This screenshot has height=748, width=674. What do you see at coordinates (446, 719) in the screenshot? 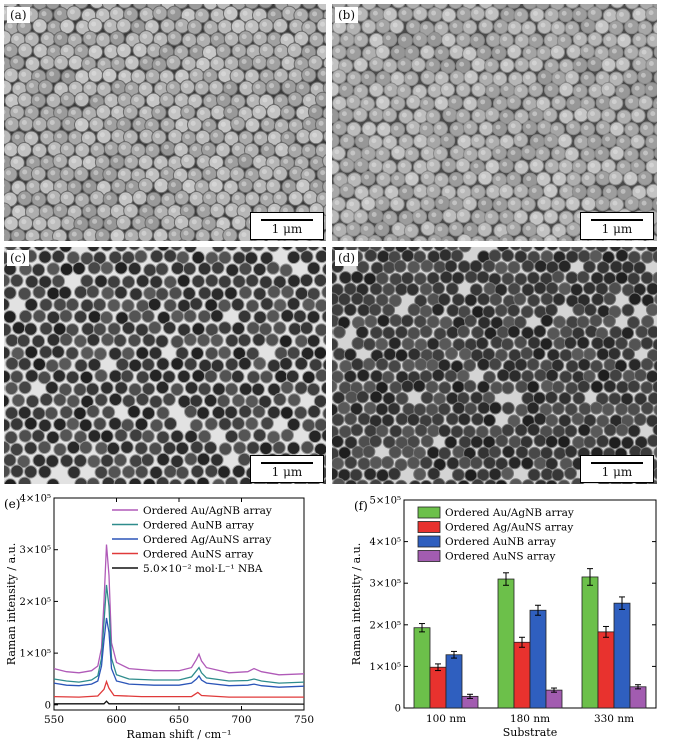
I see `category-label: 100 nm` at bounding box center [446, 719].